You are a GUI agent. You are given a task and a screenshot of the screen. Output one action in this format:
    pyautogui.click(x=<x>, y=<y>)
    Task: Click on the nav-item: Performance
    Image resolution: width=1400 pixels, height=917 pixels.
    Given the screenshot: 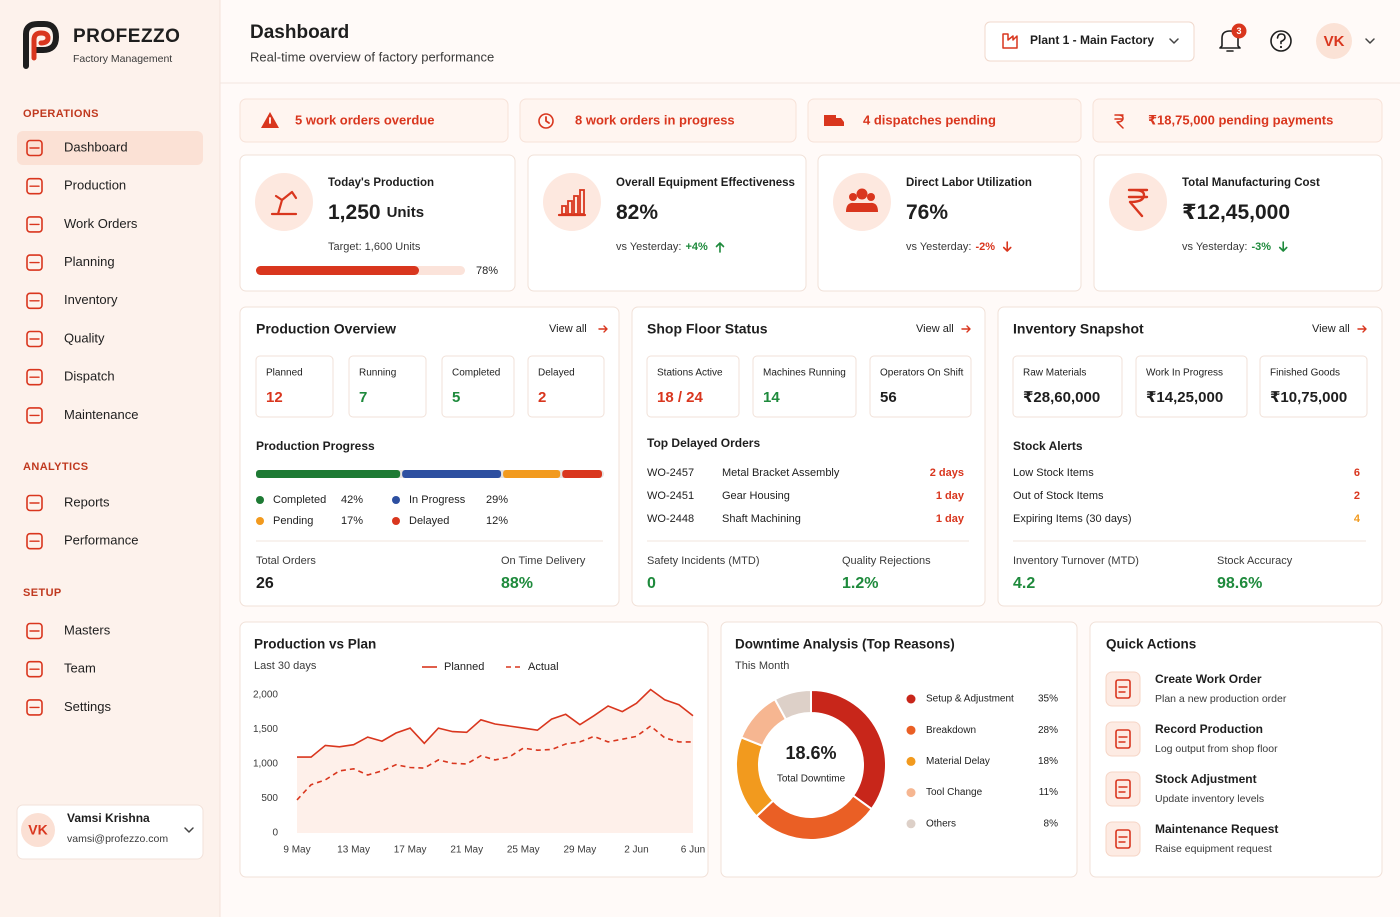 What is the action you would take?
    pyautogui.click(x=101, y=540)
    